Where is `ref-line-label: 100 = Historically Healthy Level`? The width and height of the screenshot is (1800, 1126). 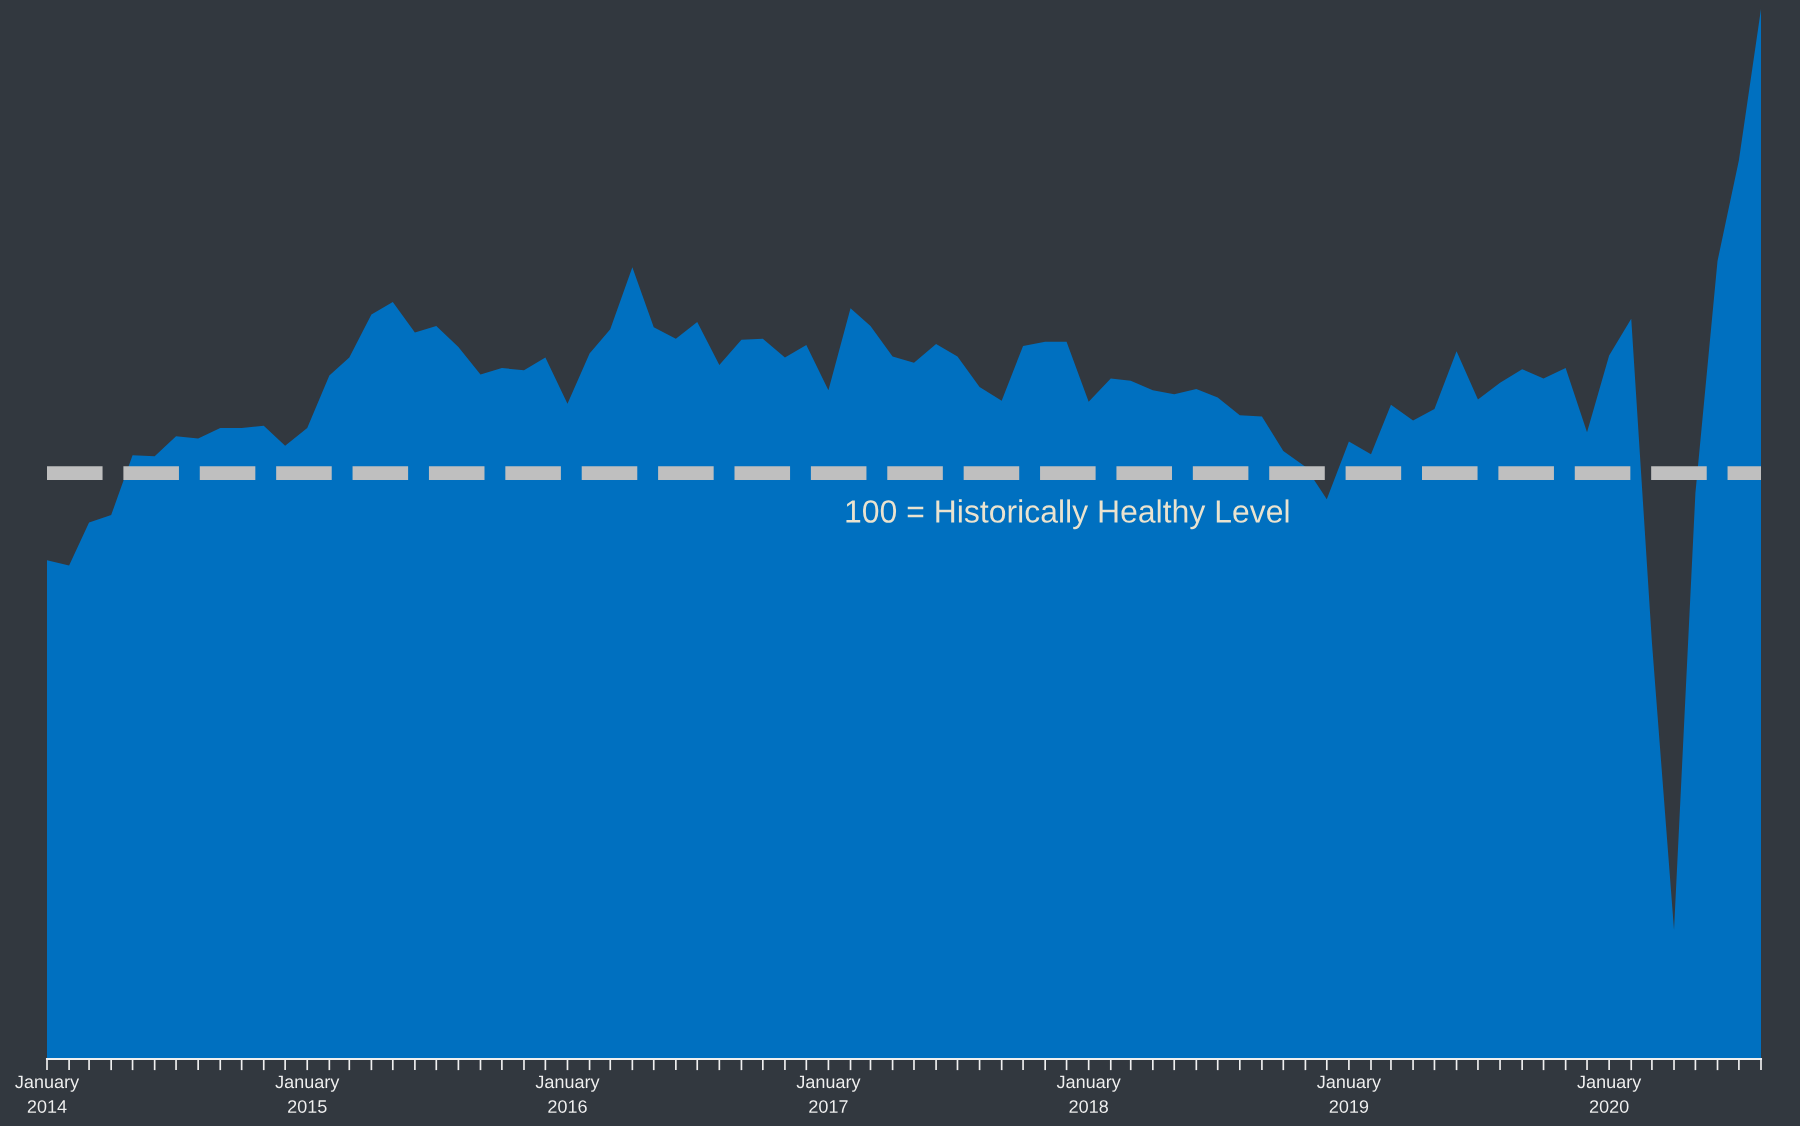 ref-line-label: 100 = Historically Healthy Level is located at coordinates (1067, 514).